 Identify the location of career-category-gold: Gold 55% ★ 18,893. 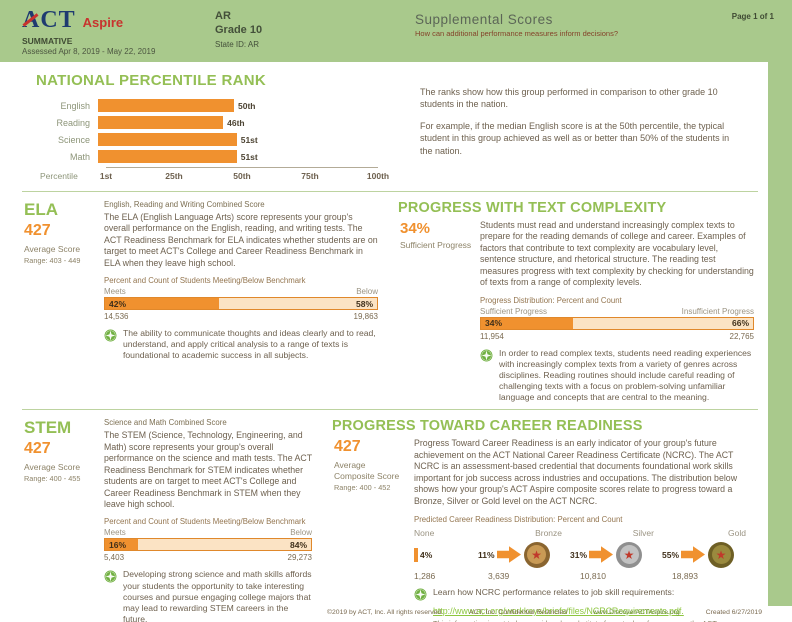
(708, 554).